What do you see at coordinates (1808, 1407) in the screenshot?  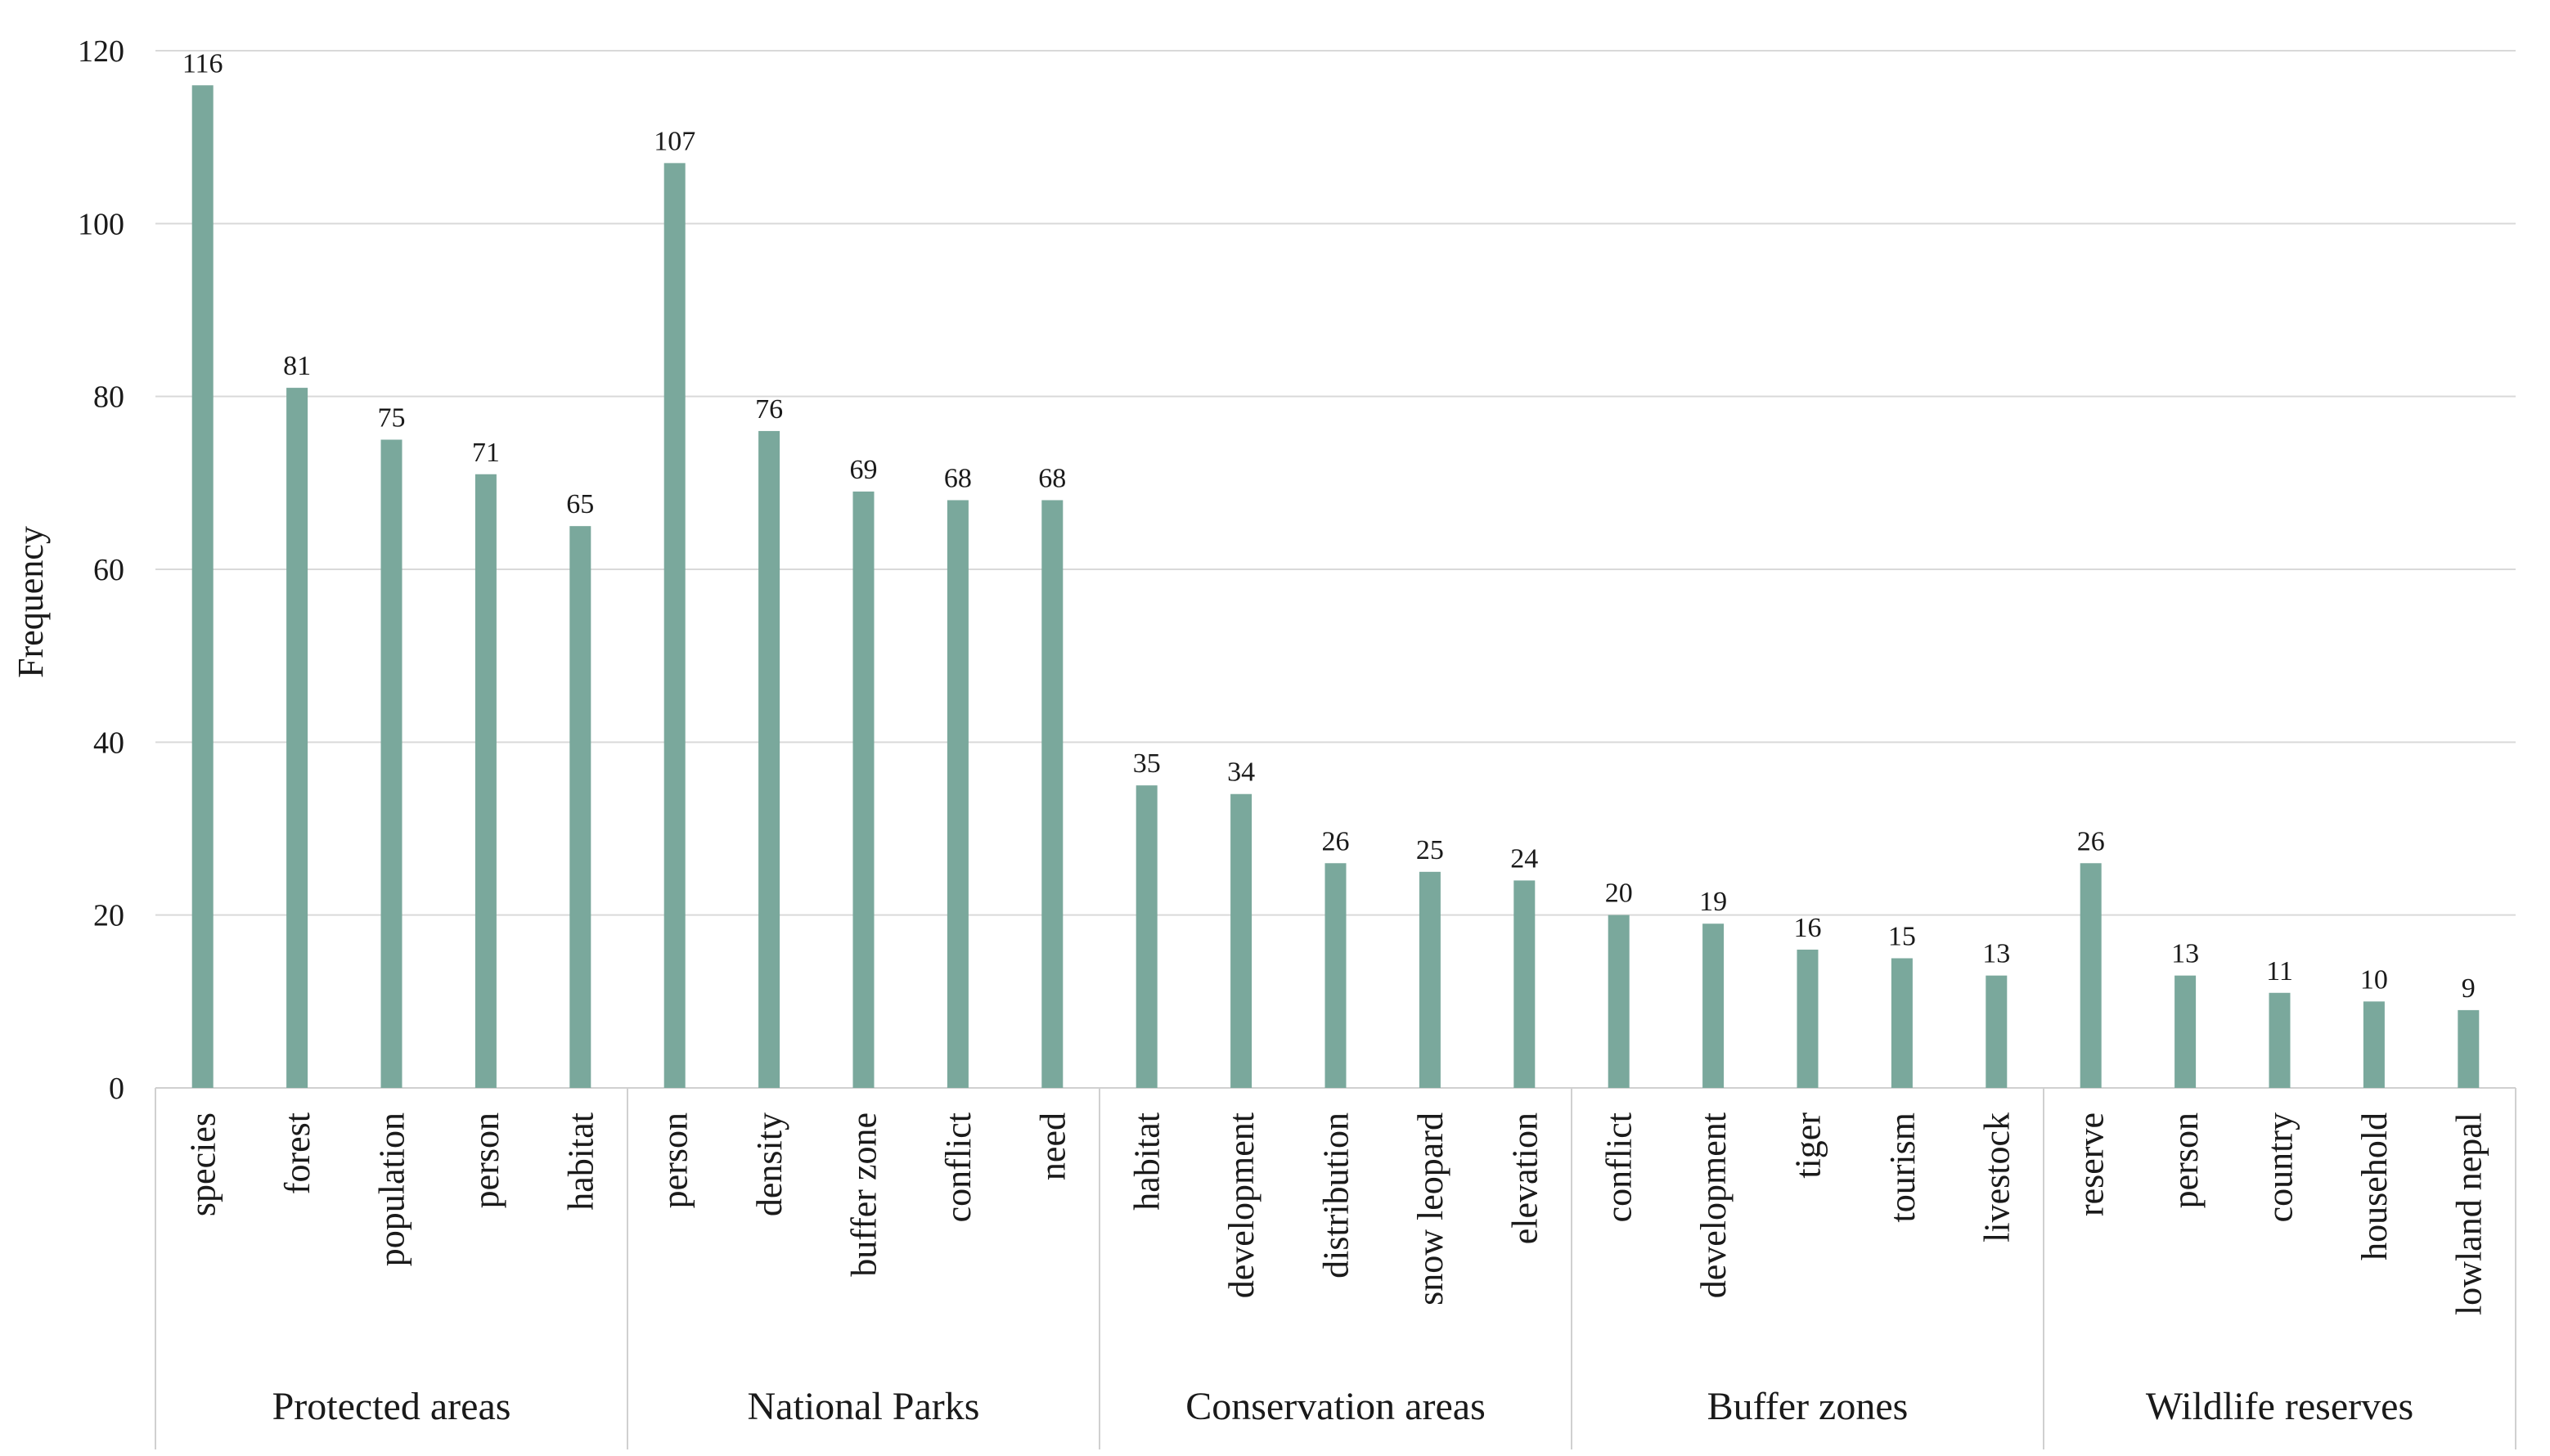 I see `group-label: Buffer zones` at bounding box center [1808, 1407].